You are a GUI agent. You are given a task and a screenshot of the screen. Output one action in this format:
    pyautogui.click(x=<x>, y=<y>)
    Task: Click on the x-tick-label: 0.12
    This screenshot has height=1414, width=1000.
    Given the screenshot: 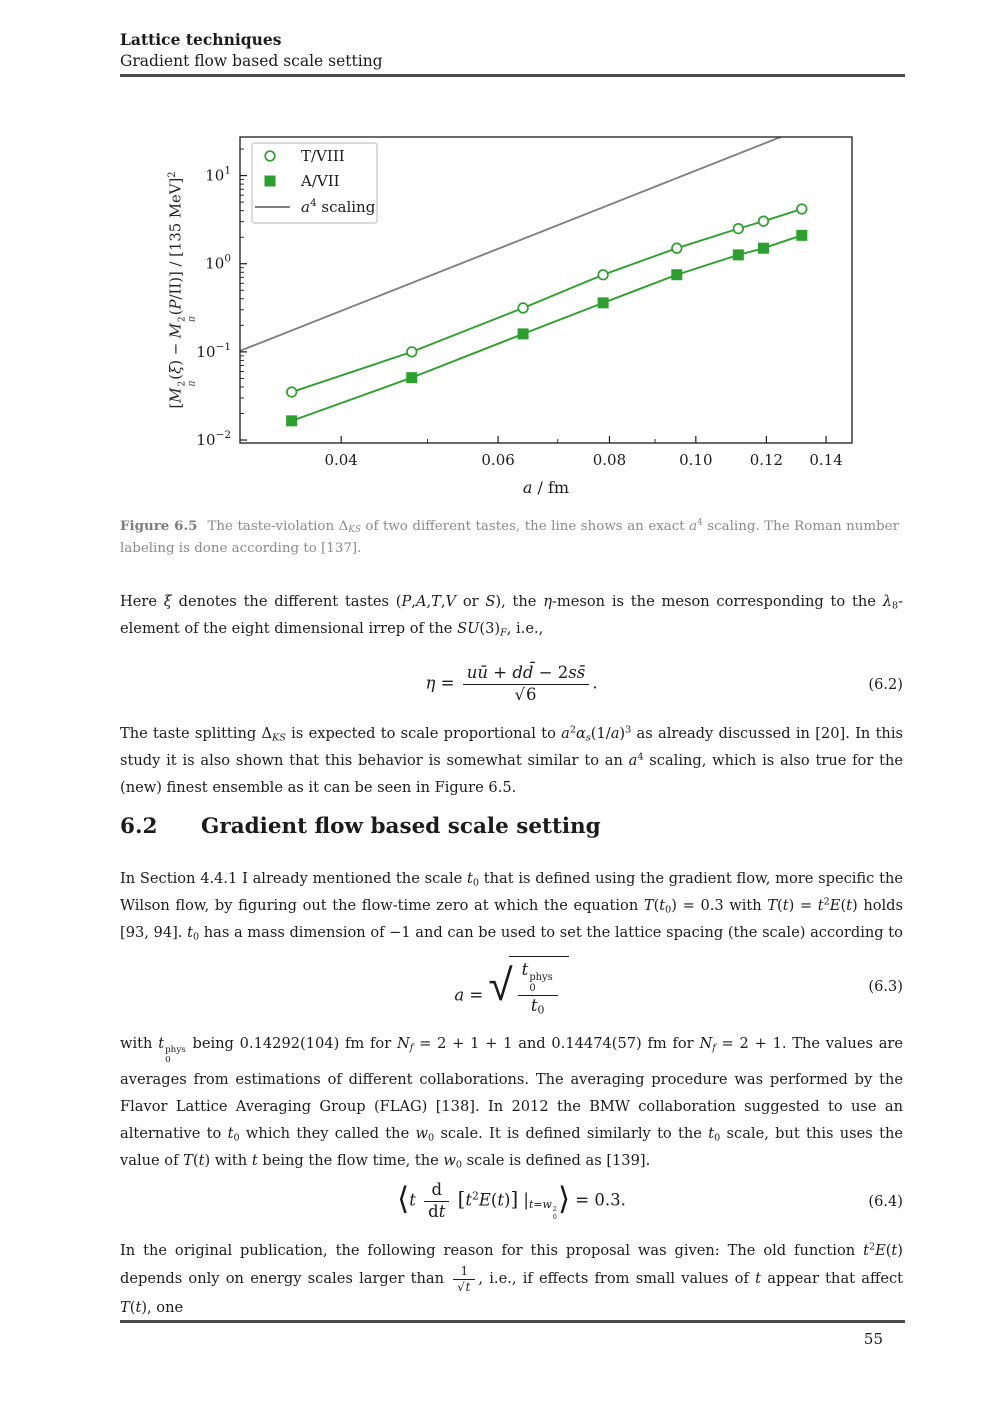 What is the action you would take?
    pyautogui.click(x=766, y=460)
    